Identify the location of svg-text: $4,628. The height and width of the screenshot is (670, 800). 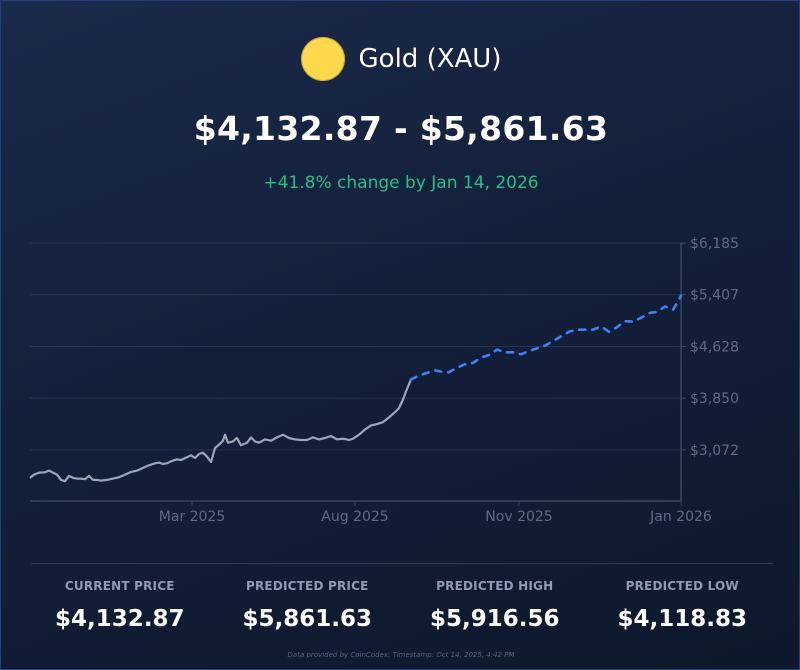
(714, 347).